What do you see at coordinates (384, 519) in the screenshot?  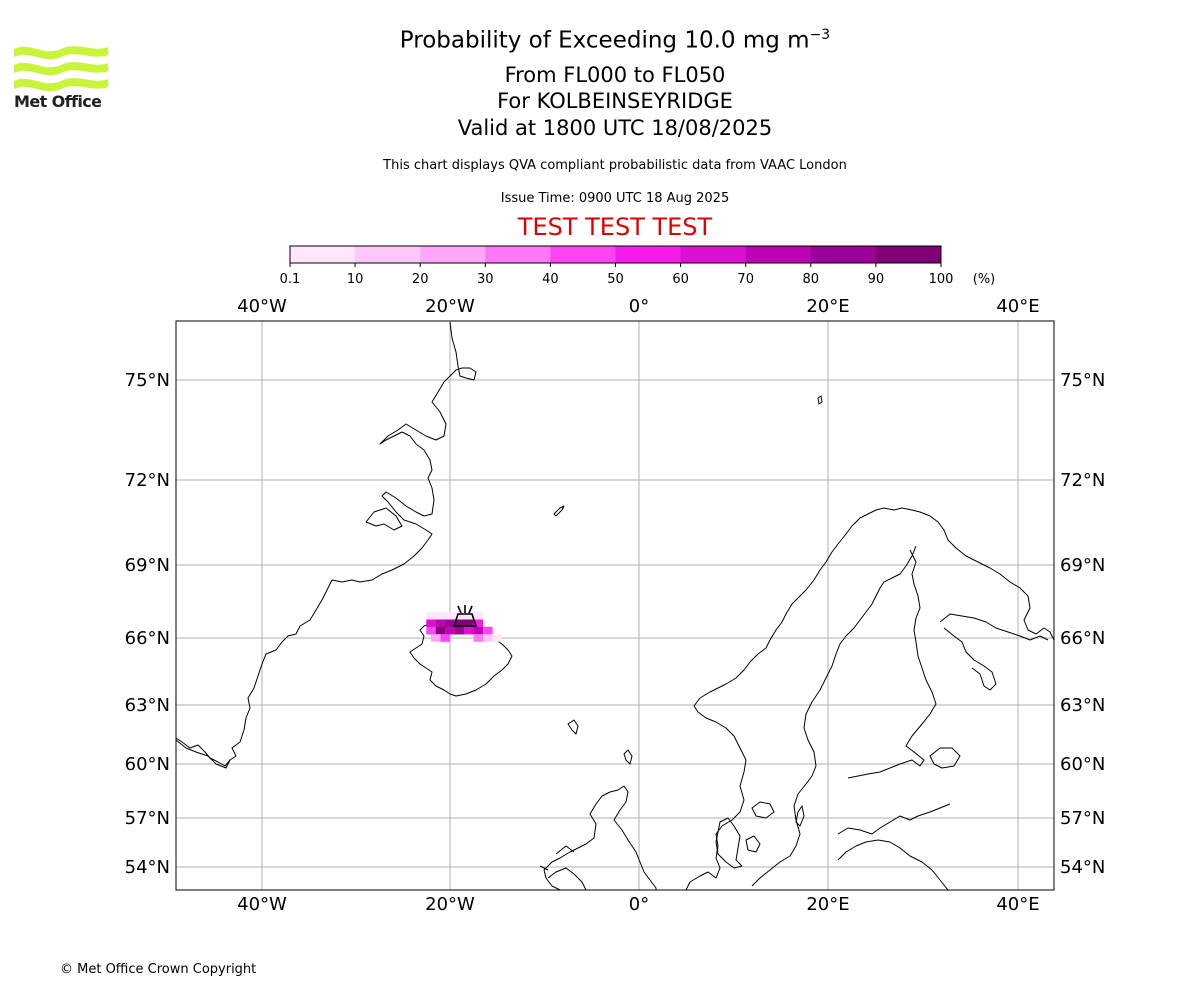 I see `coastline-greenland-fjord` at bounding box center [384, 519].